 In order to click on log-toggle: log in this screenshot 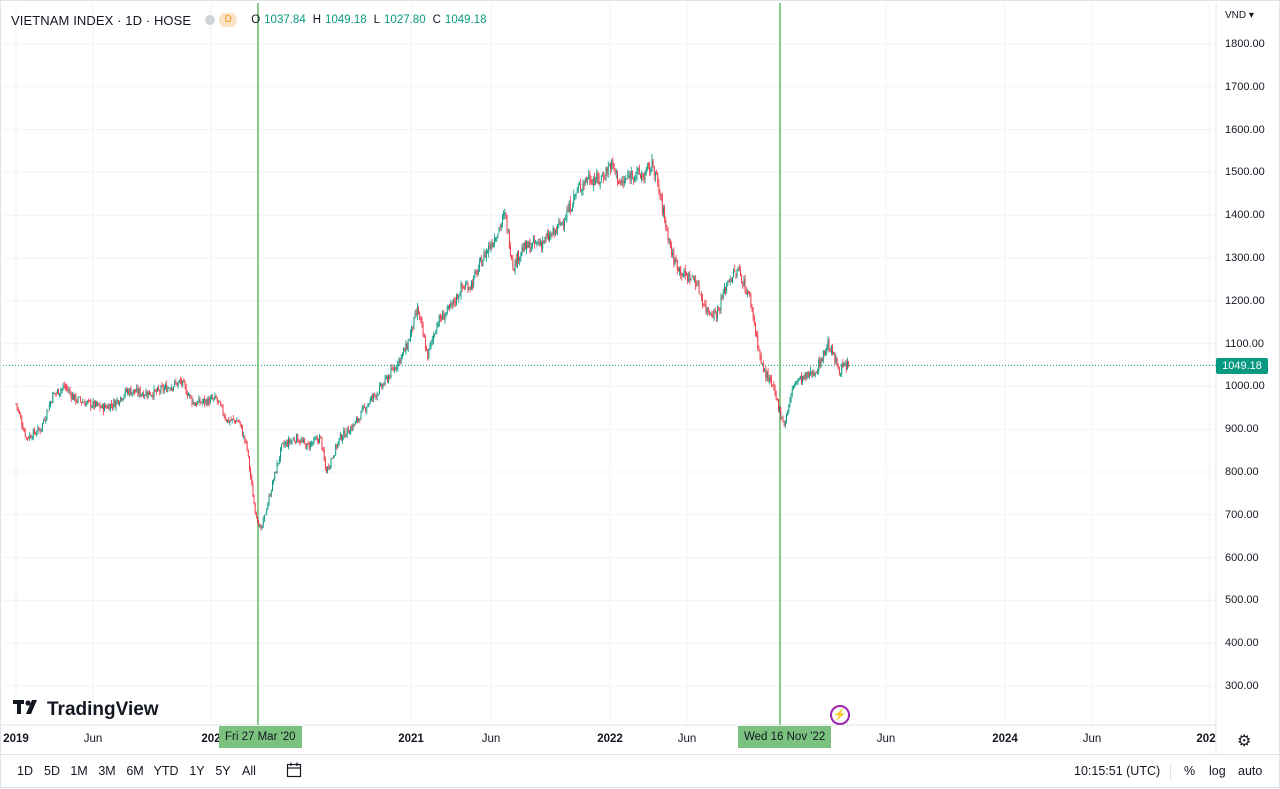, I will do `click(1217, 771)`.